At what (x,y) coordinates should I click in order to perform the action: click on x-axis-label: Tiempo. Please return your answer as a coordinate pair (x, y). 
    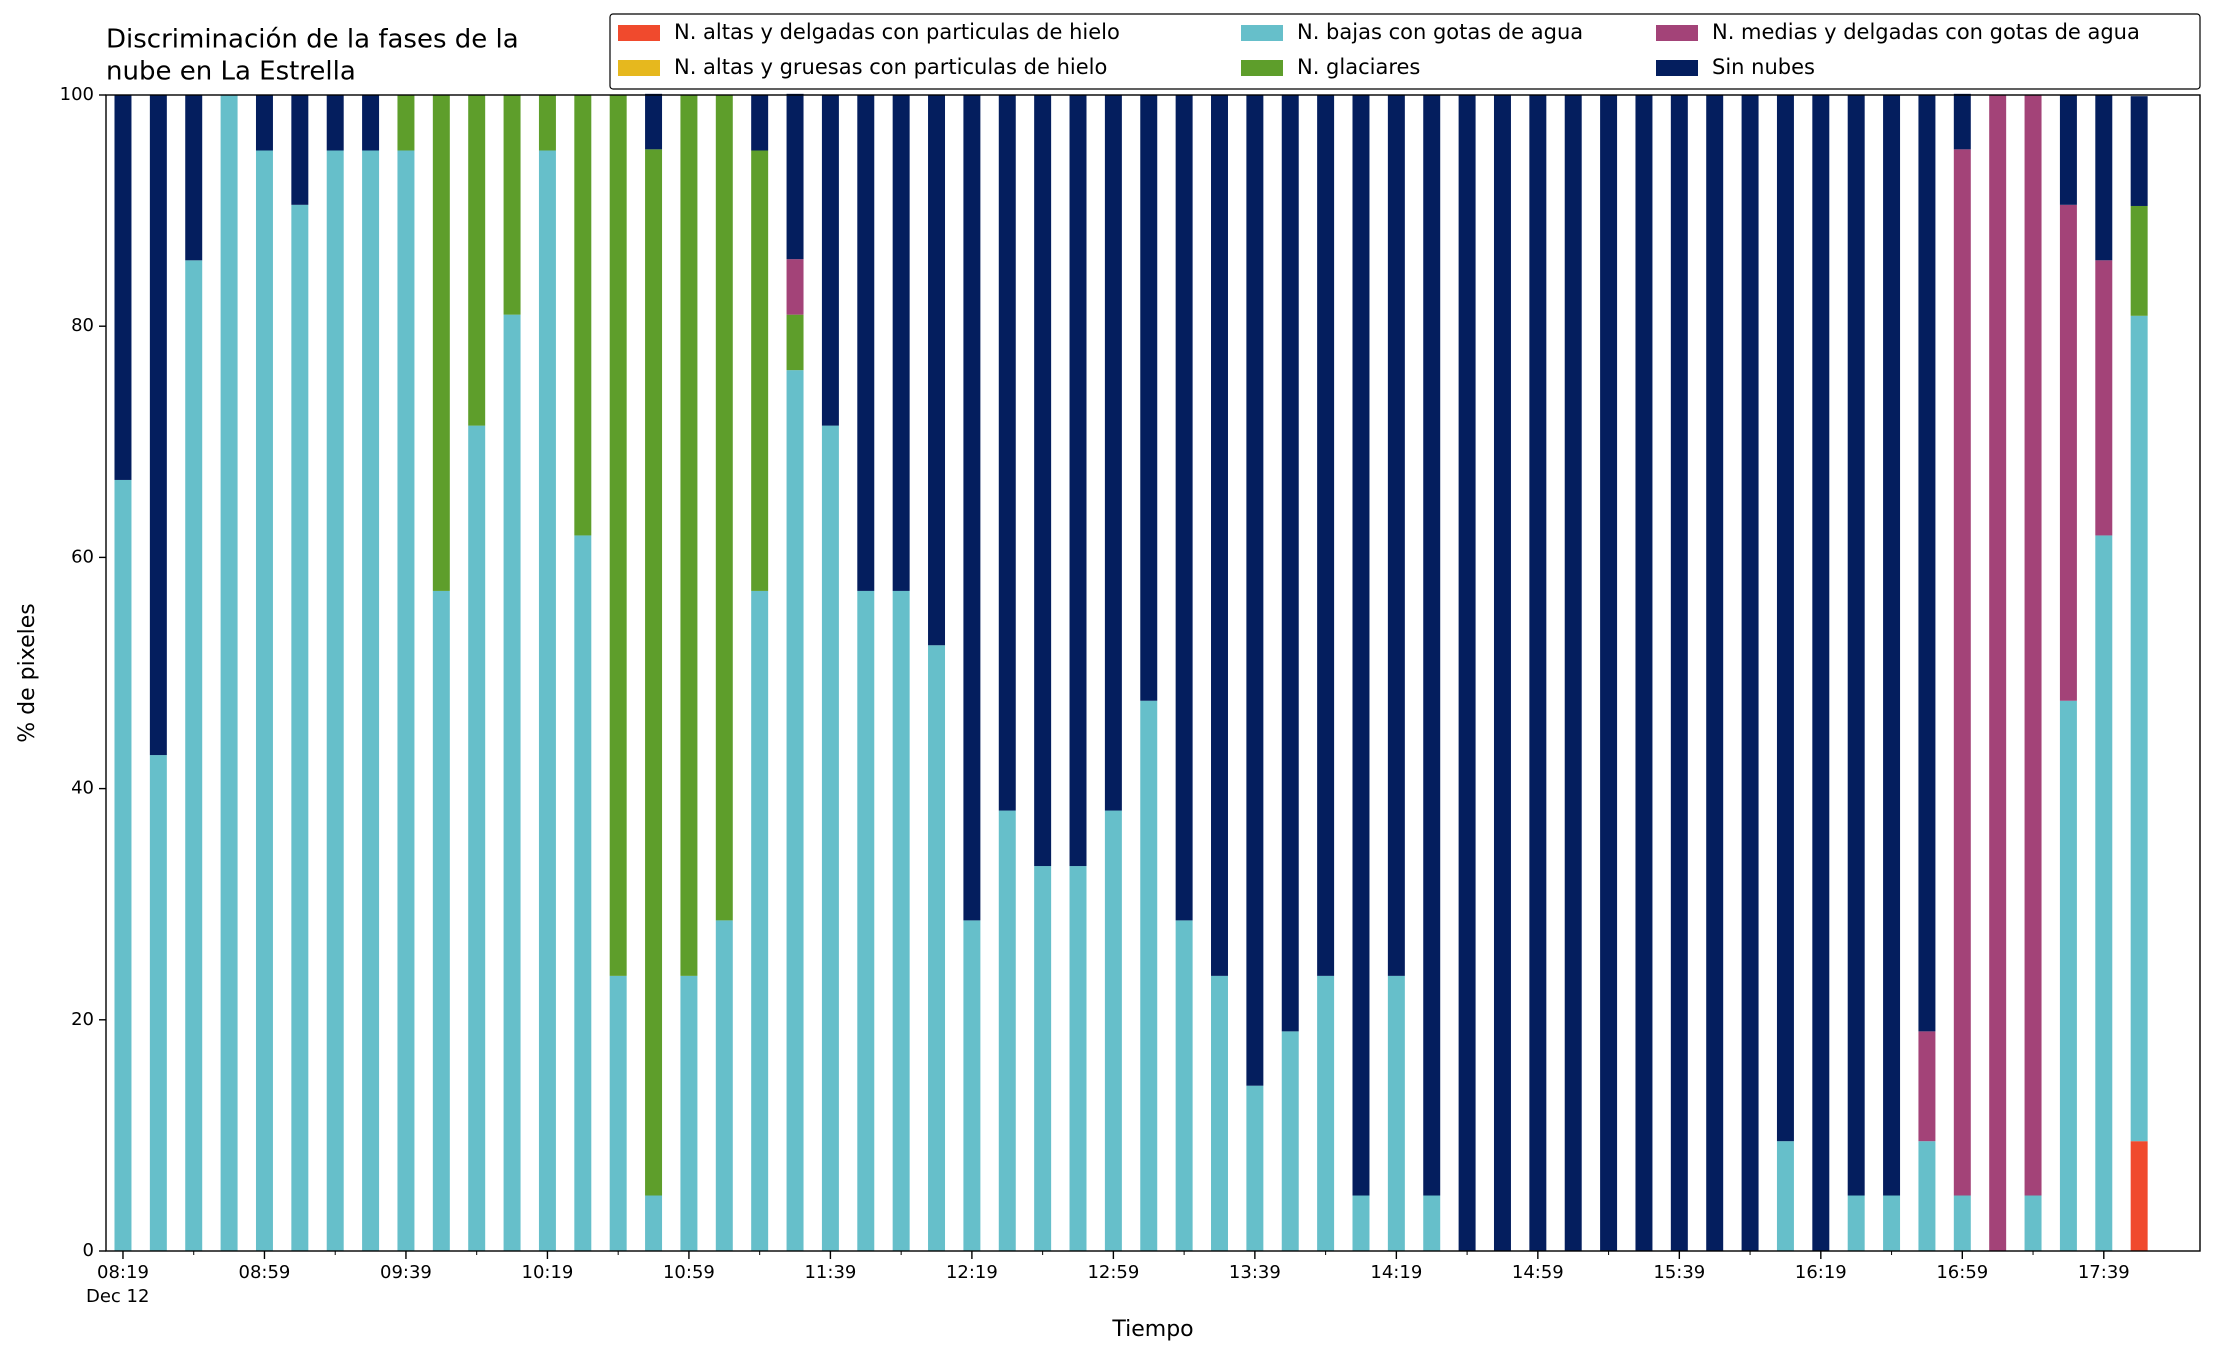
    Looking at the image, I should click on (1152, 1329).